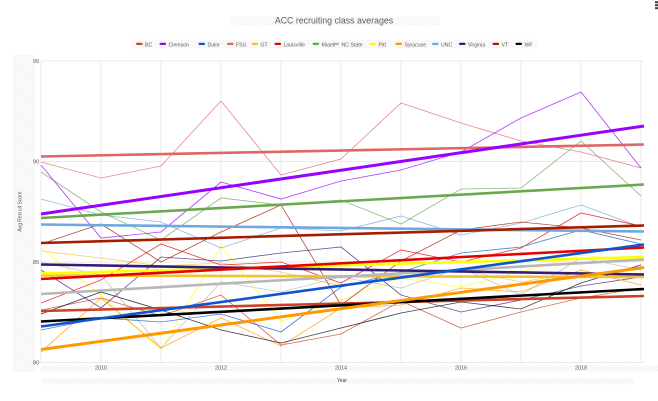 The width and height of the screenshot is (658, 401). What do you see at coordinates (352, 45) in the screenshot?
I see `svg-text: NC State` at bounding box center [352, 45].